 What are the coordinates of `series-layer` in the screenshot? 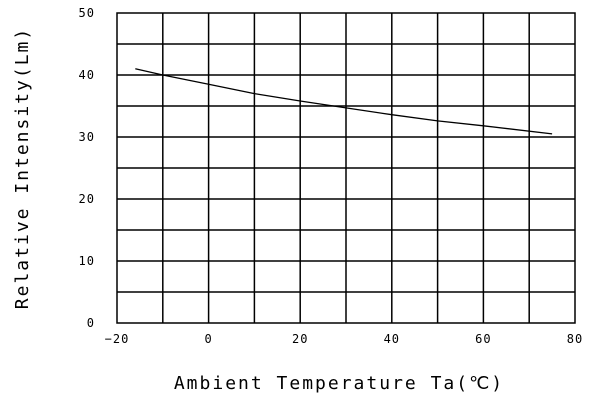 It's located at (344, 101).